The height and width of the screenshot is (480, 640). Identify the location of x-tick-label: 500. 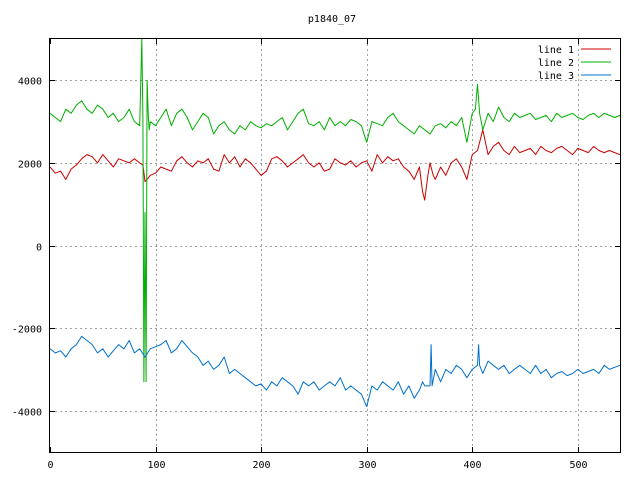
(578, 465).